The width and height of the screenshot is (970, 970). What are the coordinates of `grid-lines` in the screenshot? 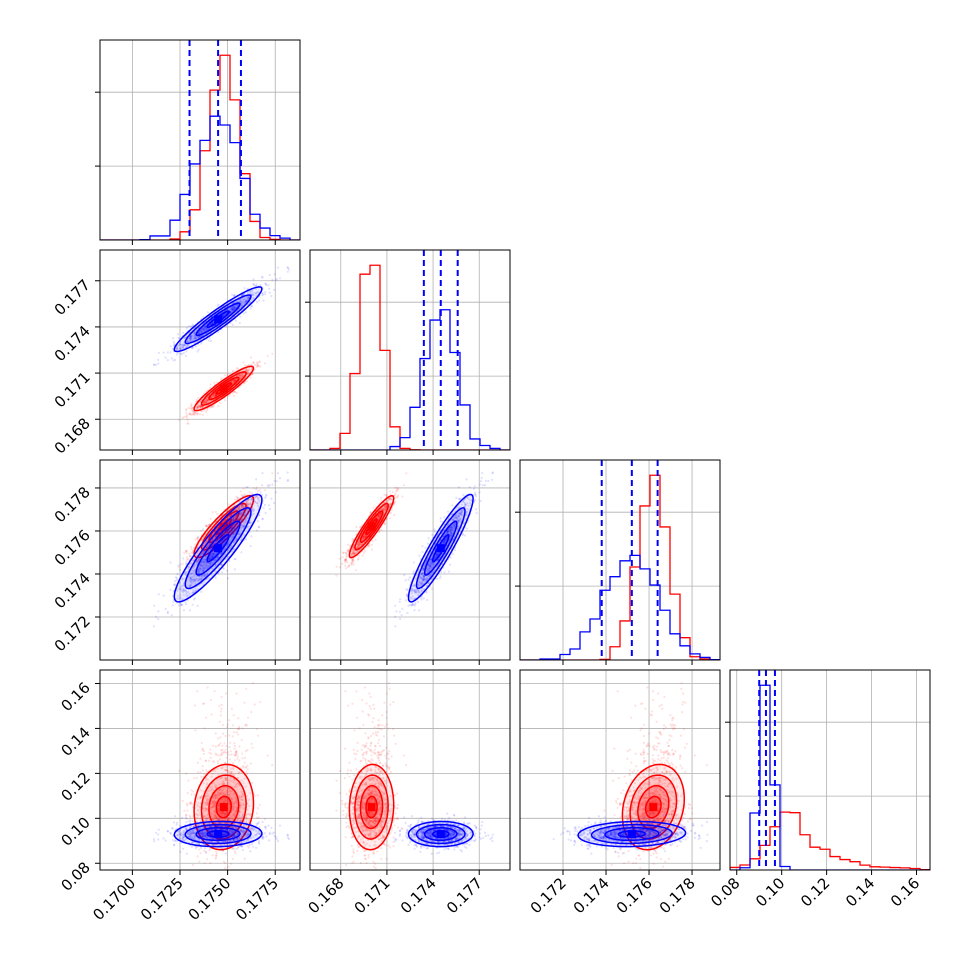 It's located at (200, 350).